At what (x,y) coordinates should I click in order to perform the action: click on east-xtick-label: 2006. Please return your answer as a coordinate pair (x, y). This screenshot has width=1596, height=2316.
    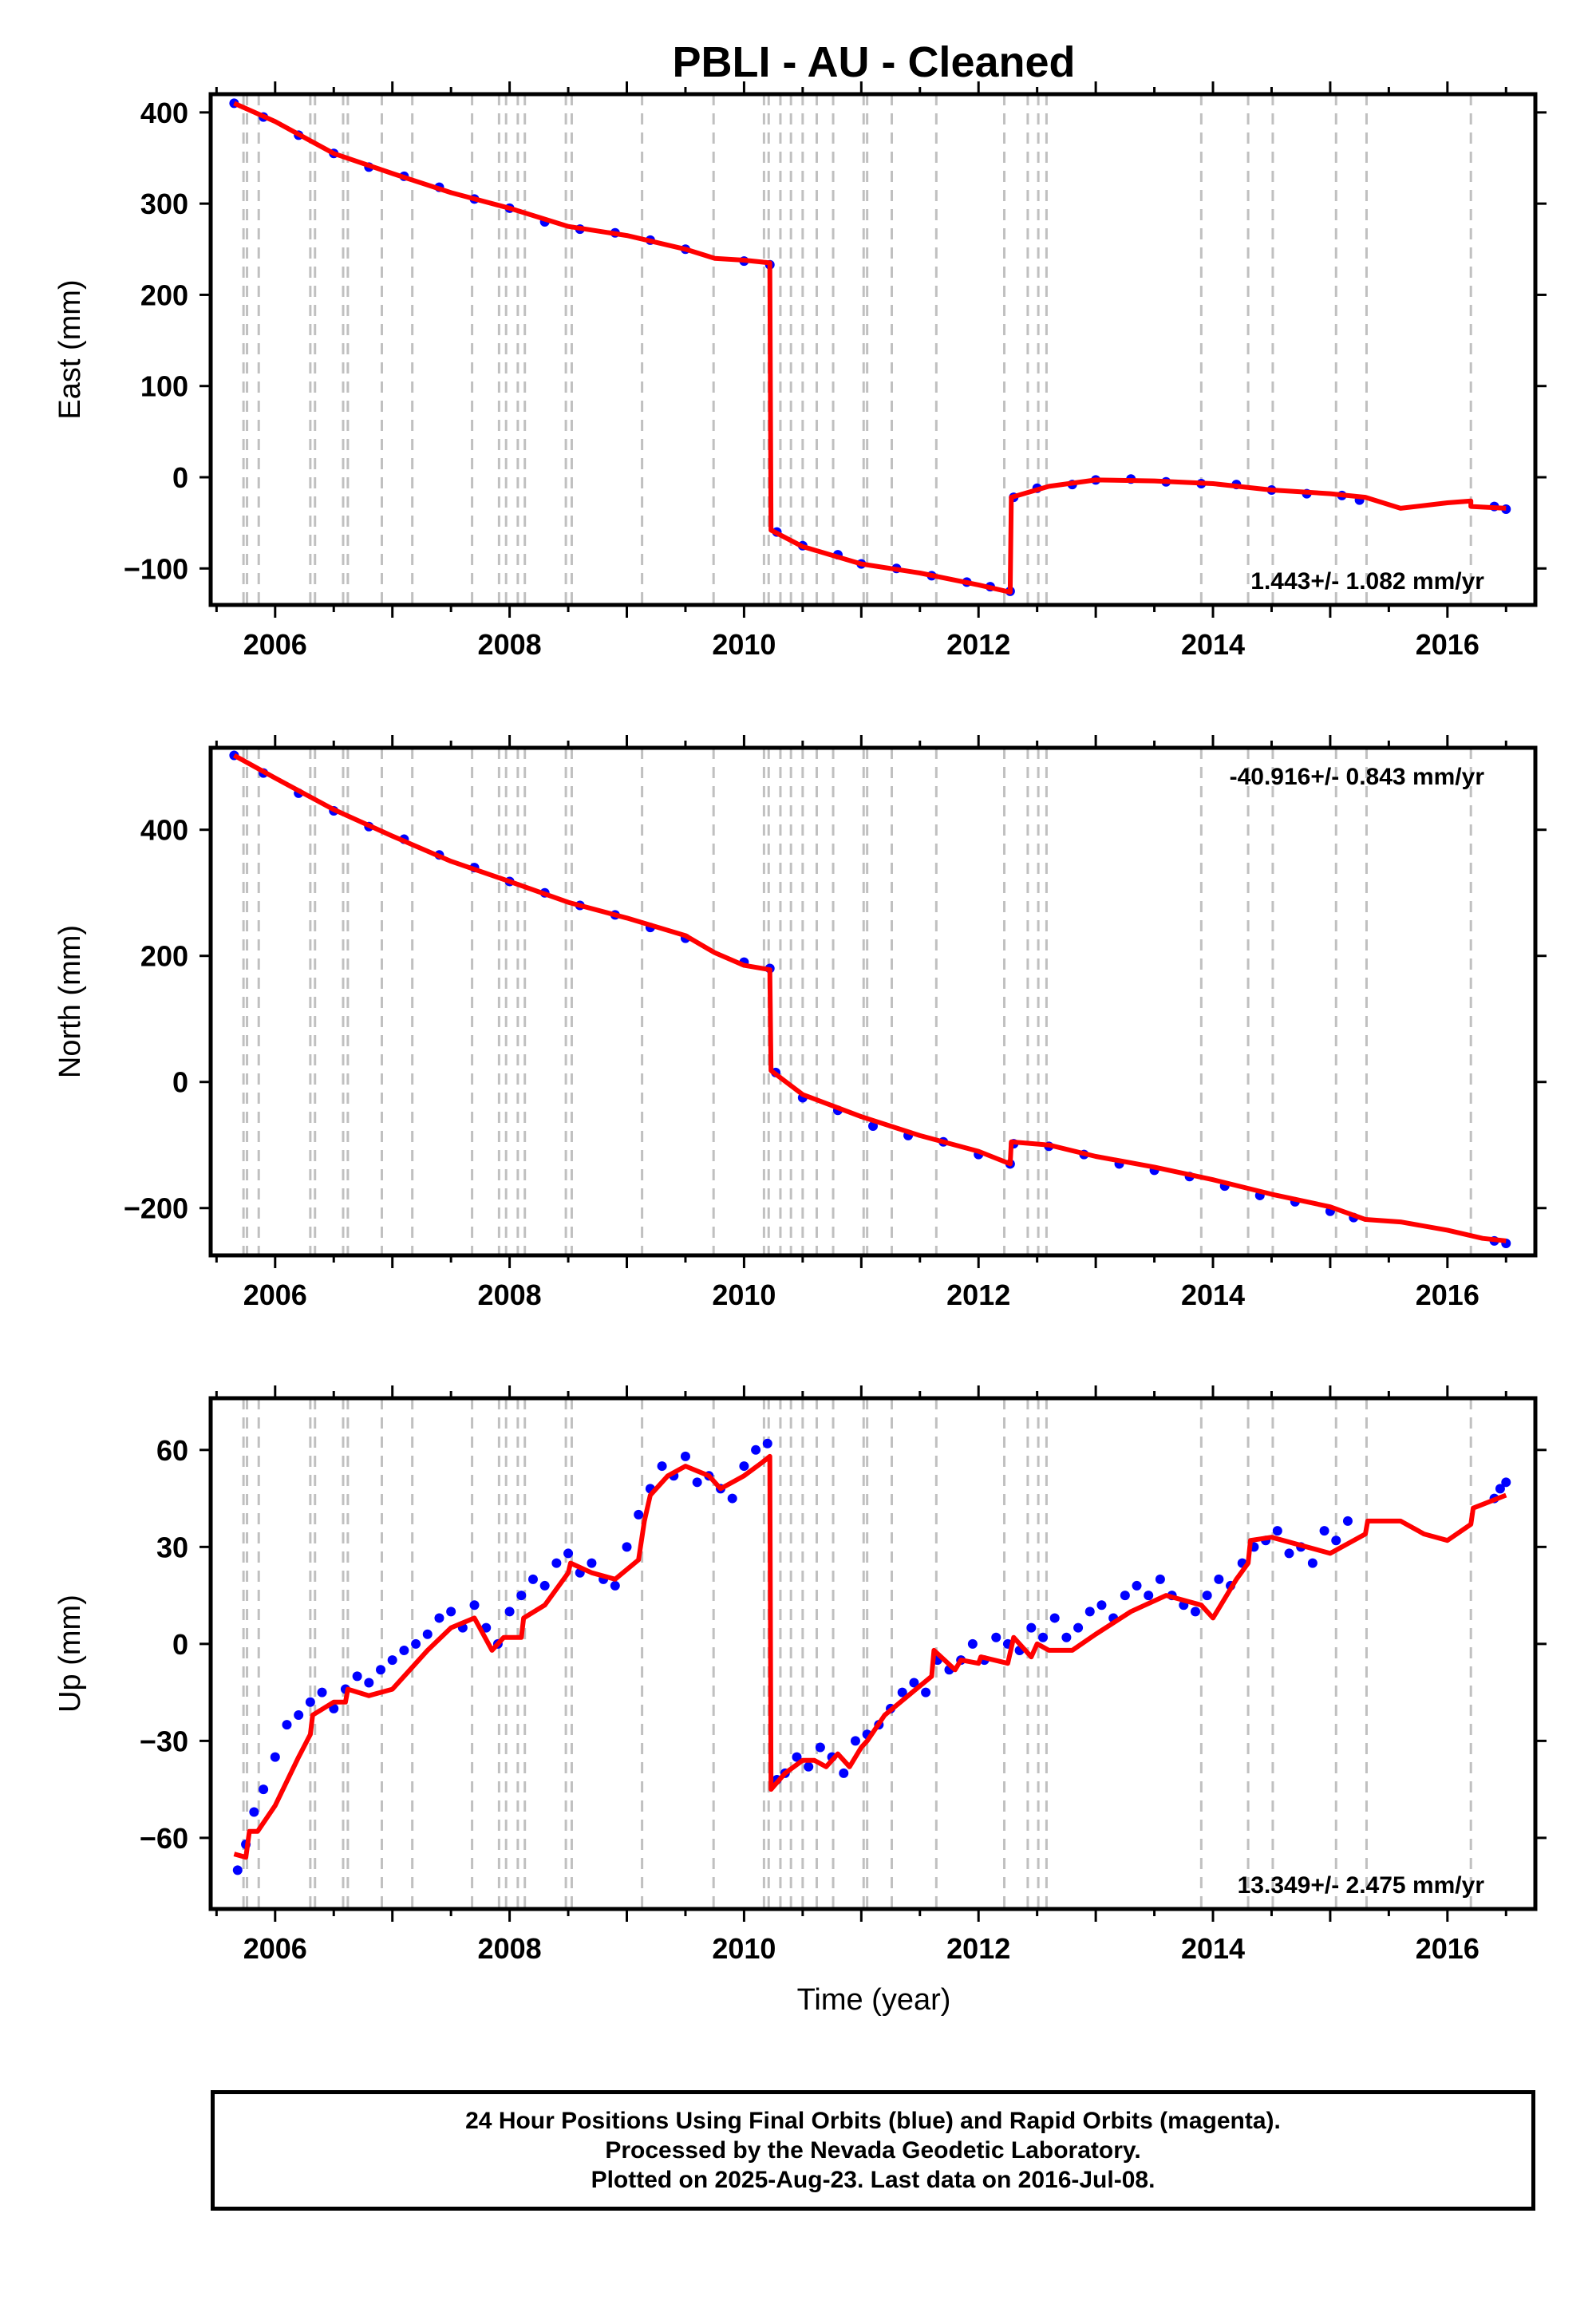
    Looking at the image, I should click on (275, 644).